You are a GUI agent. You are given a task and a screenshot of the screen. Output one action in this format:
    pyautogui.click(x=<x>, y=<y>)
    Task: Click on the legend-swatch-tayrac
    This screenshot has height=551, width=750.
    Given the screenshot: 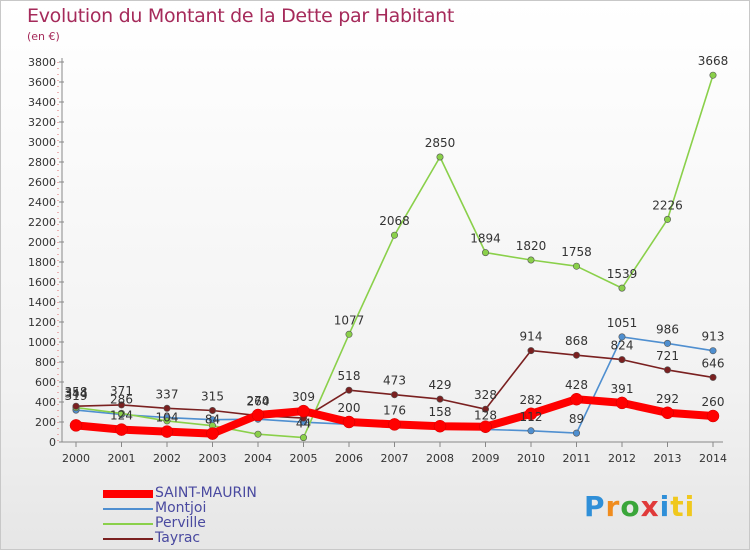 What is the action you would take?
    pyautogui.click(x=128, y=539)
    